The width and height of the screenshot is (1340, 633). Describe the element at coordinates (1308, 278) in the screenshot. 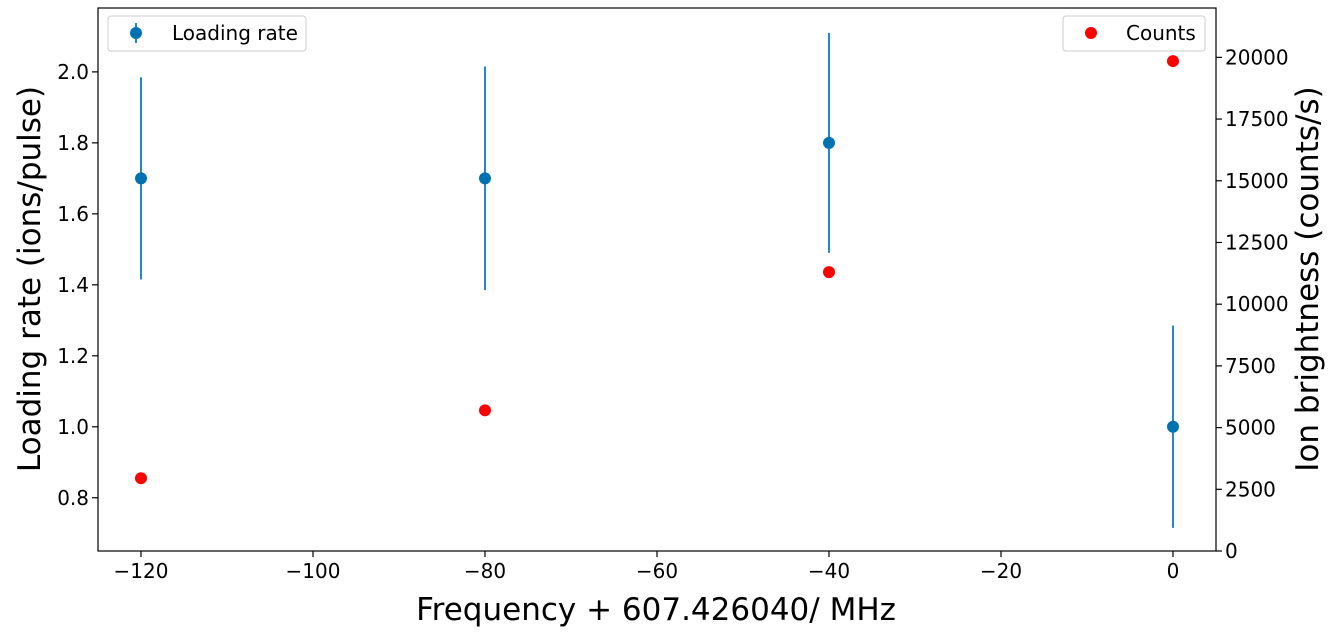

I see `y-right-axis-label: Ion brightness (counts/s)` at that location.